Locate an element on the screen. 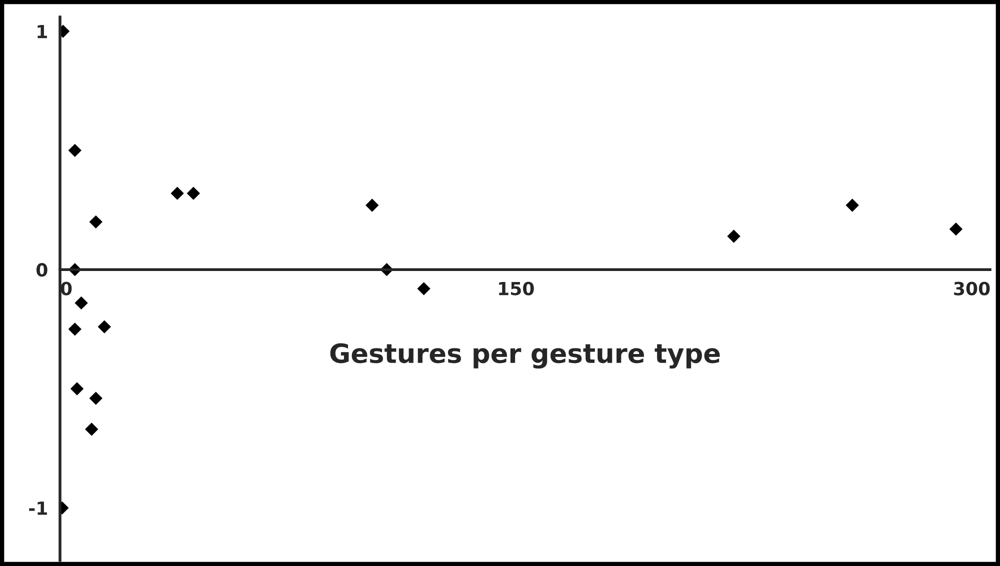 This screenshot has width=1000, height=566. y-tick-label: 1 is located at coordinates (42, 31).